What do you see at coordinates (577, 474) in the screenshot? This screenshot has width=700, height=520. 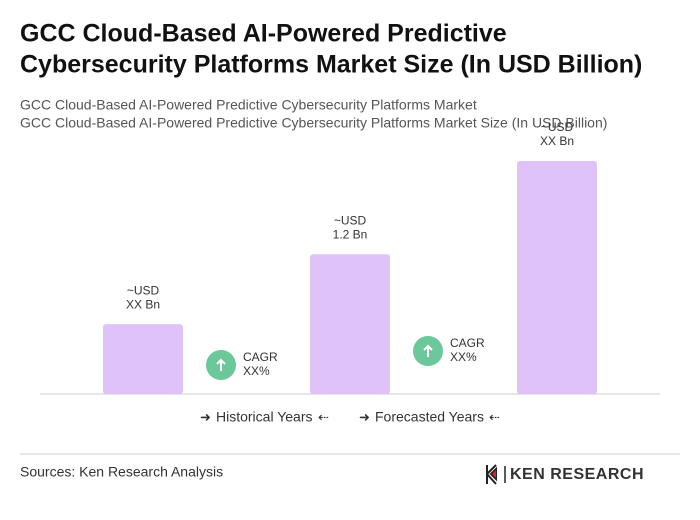 I see `logo-text: KEN RESEARCH` at bounding box center [577, 474].